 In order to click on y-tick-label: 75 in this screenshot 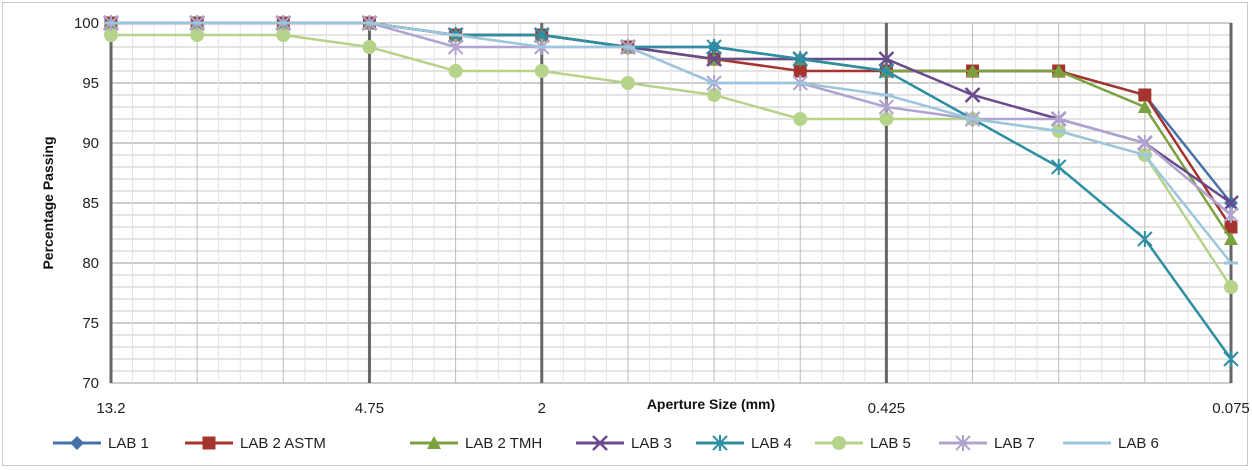, I will do `click(90, 323)`.